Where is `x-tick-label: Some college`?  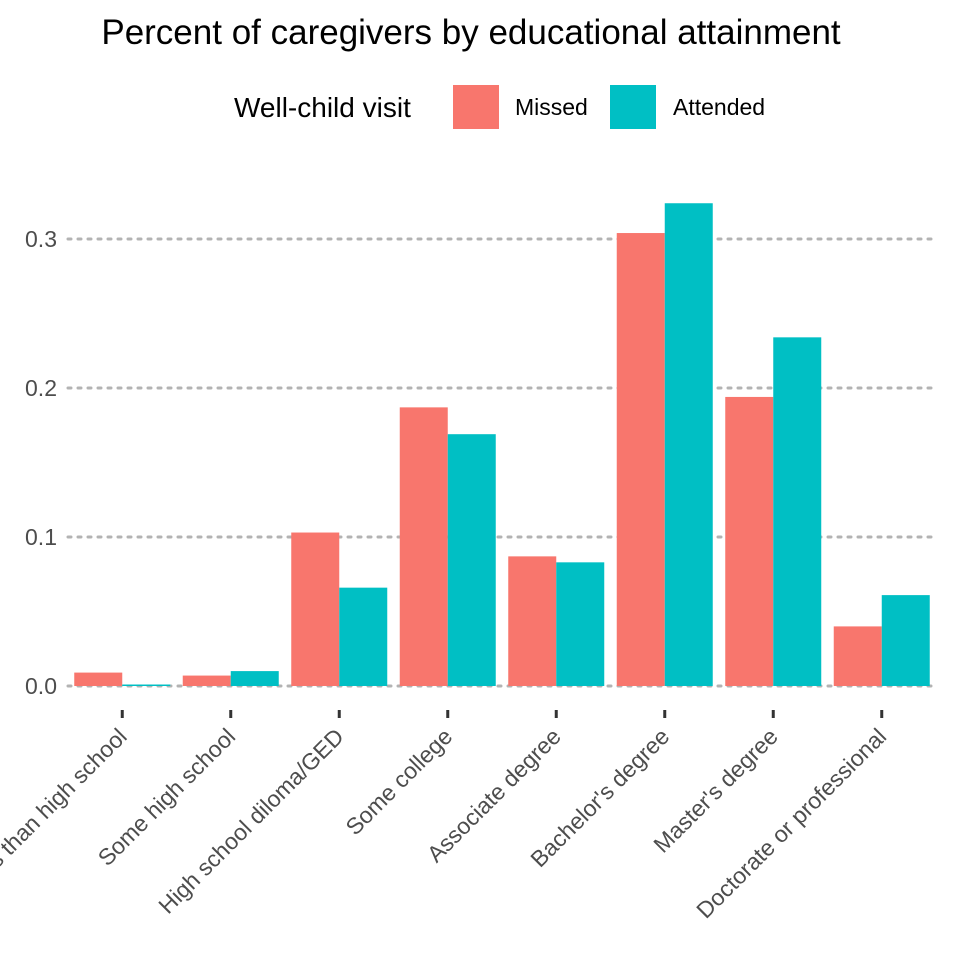 x-tick-label: Some college is located at coordinates (398, 781).